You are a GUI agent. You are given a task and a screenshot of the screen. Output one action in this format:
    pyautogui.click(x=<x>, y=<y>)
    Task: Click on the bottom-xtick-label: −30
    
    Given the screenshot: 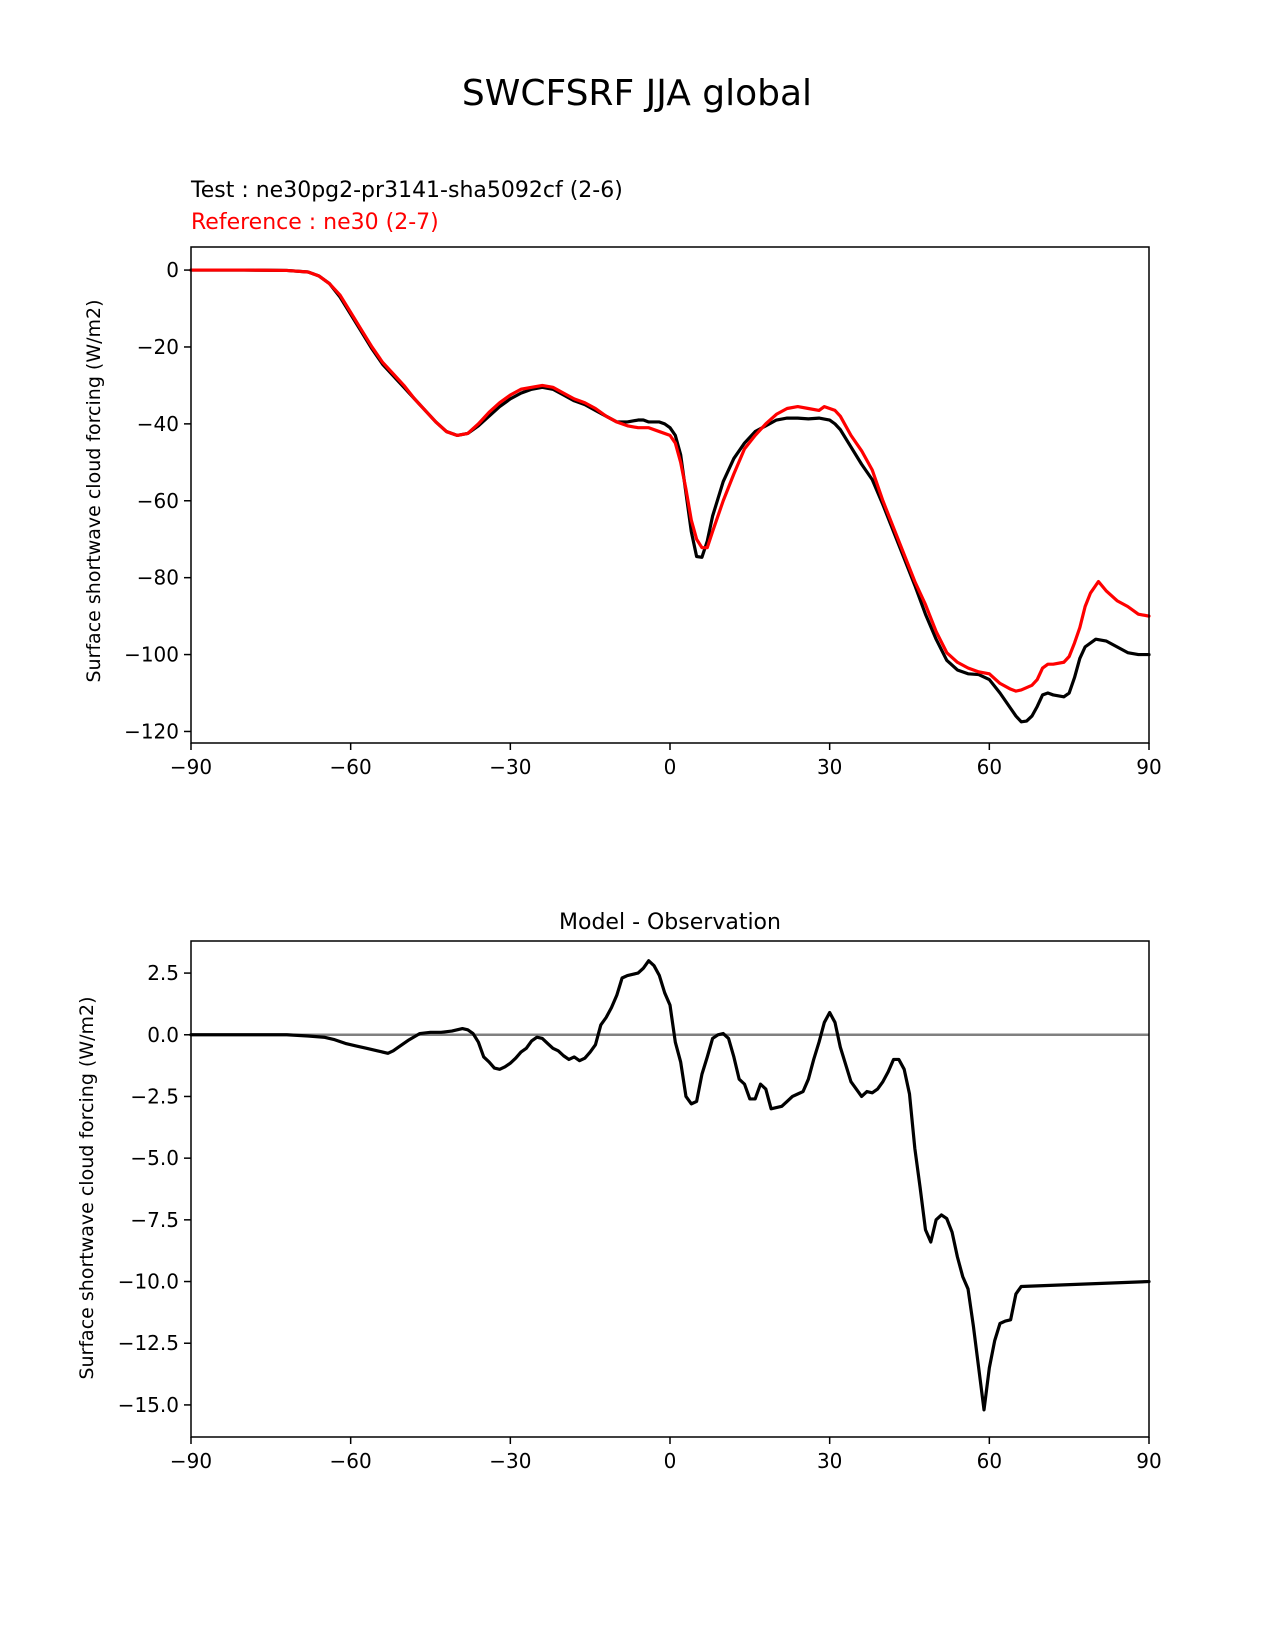 What is the action you would take?
    pyautogui.click(x=510, y=1461)
    